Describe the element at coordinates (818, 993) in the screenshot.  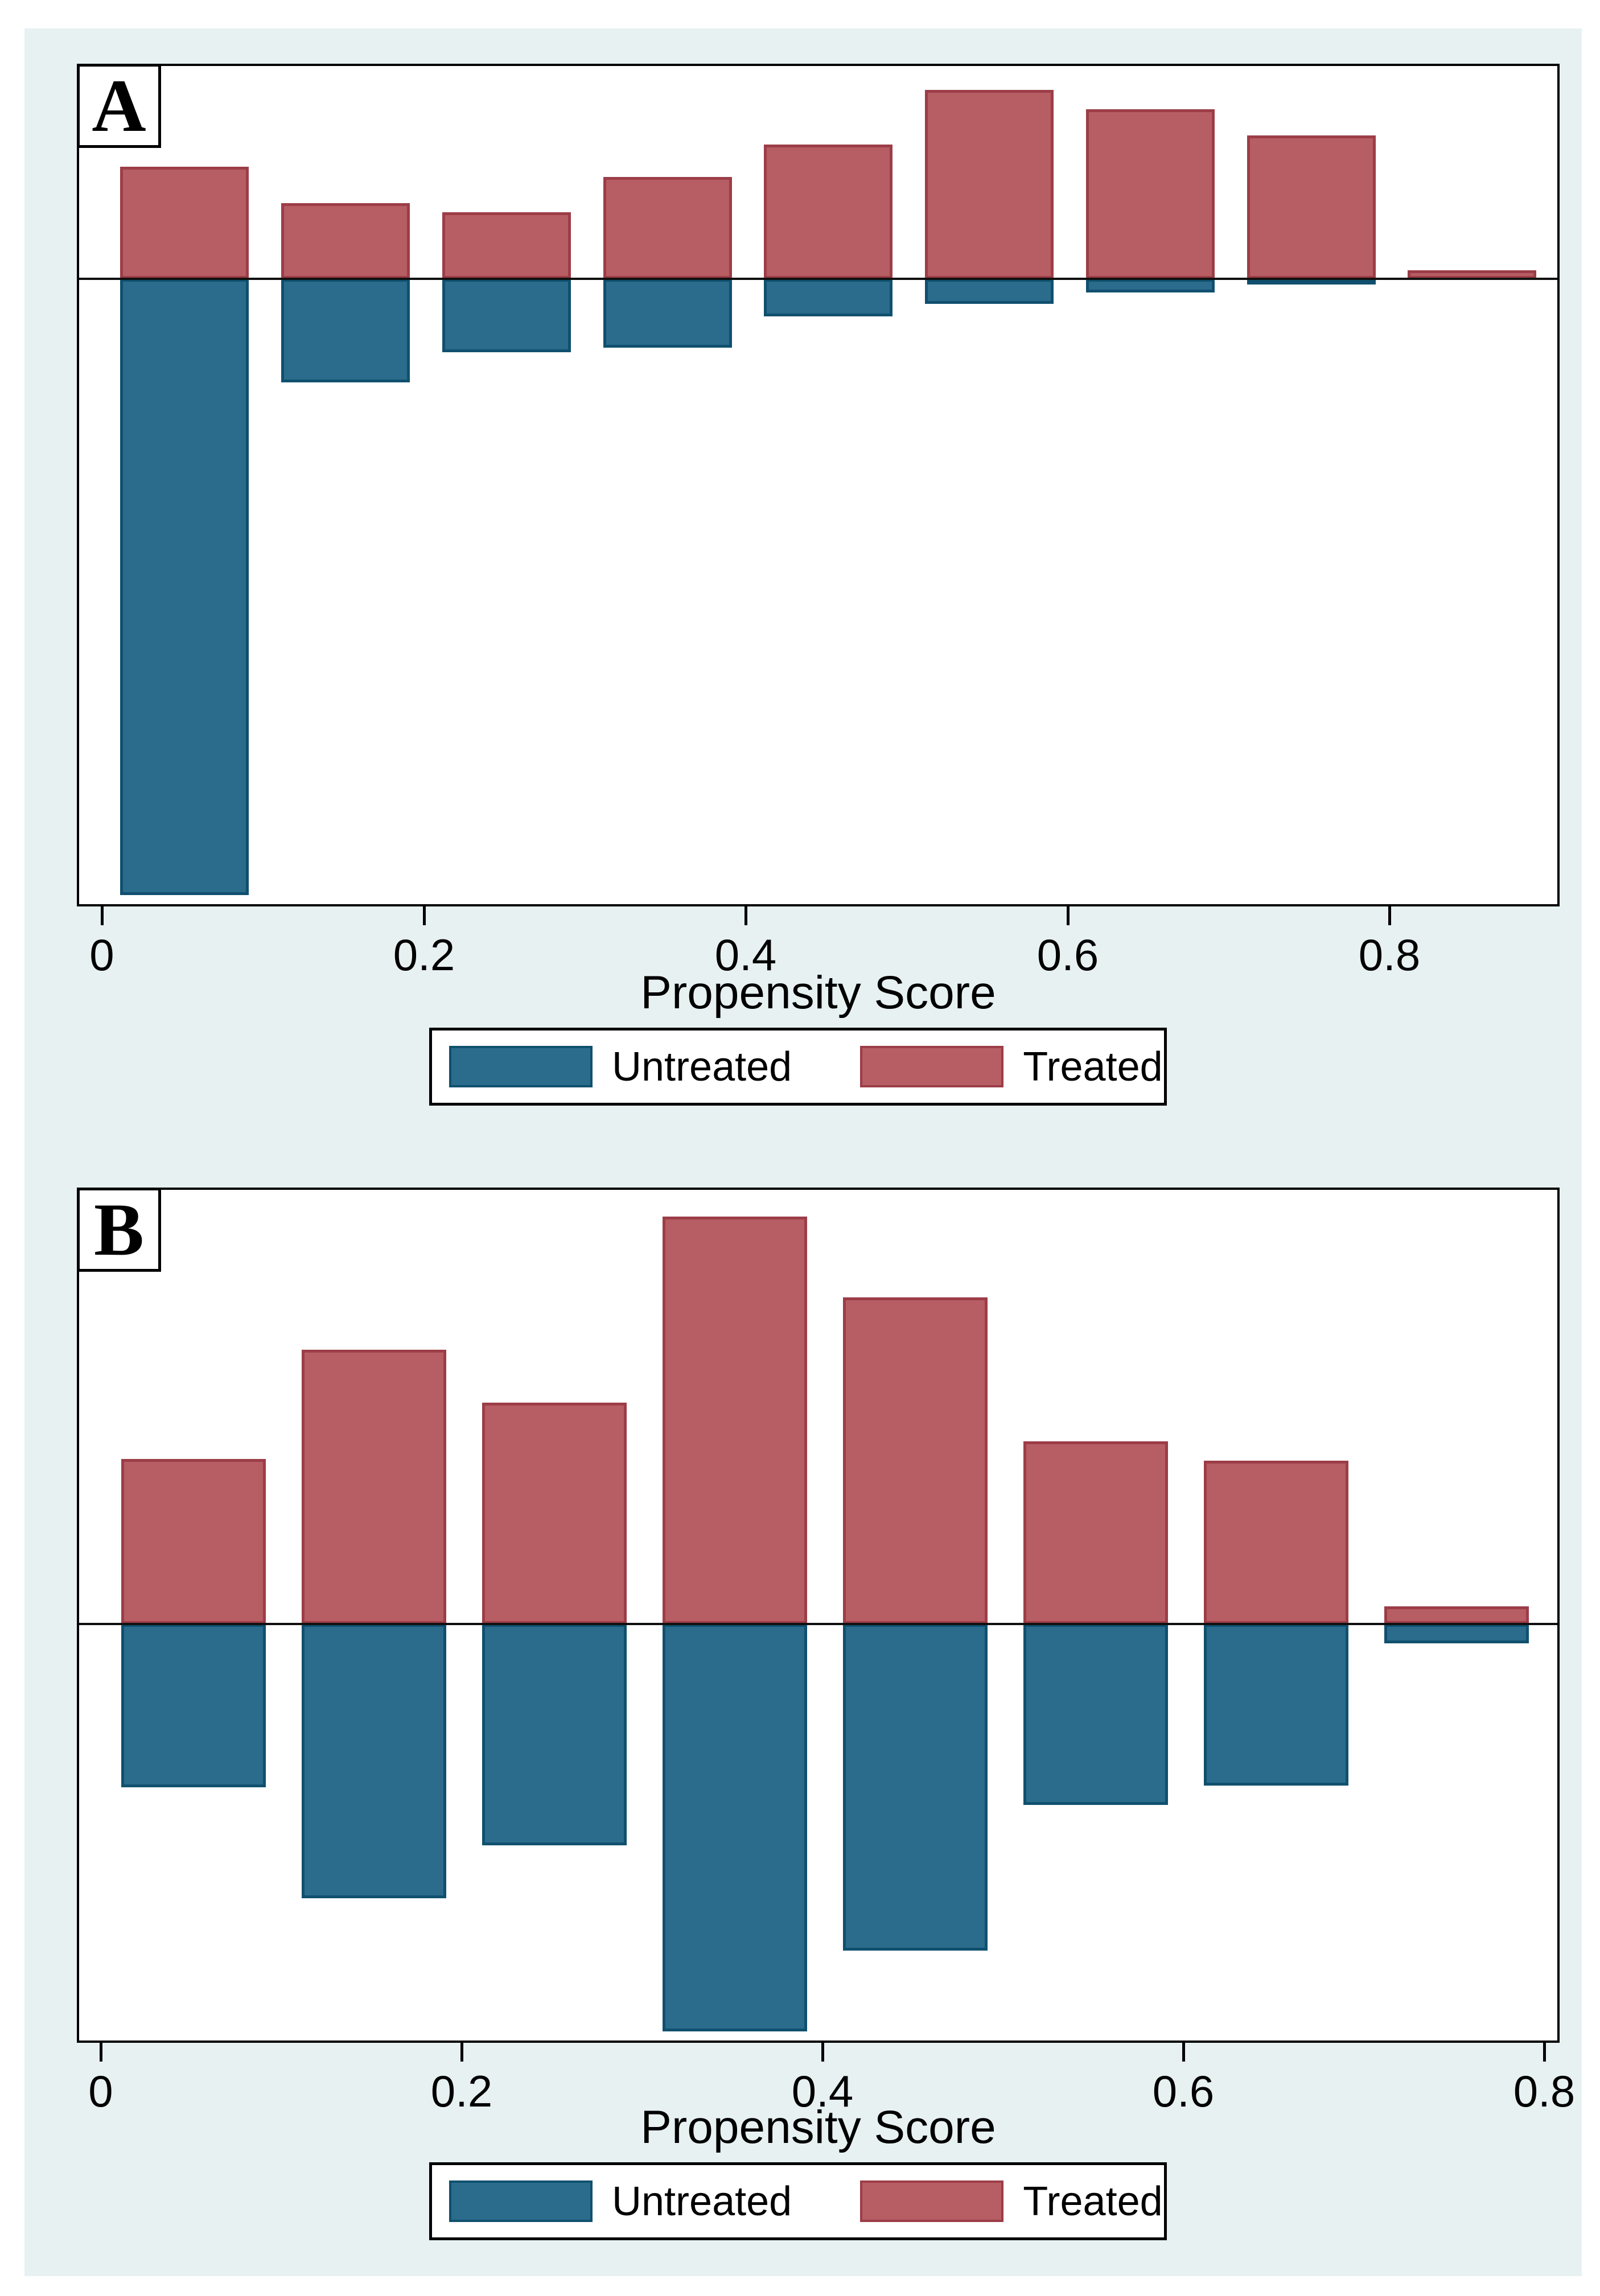
I see `panel-a-x-axis-title: Propensity Score` at that location.